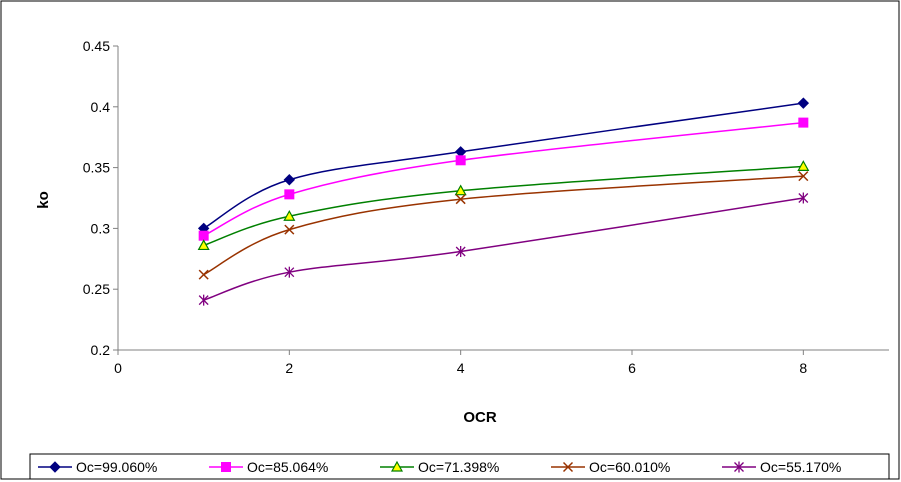 The image size is (901, 482). Describe the element at coordinates (458, 467) in the screenshot. I see `legend-label: Oc=71.398%` at that location.